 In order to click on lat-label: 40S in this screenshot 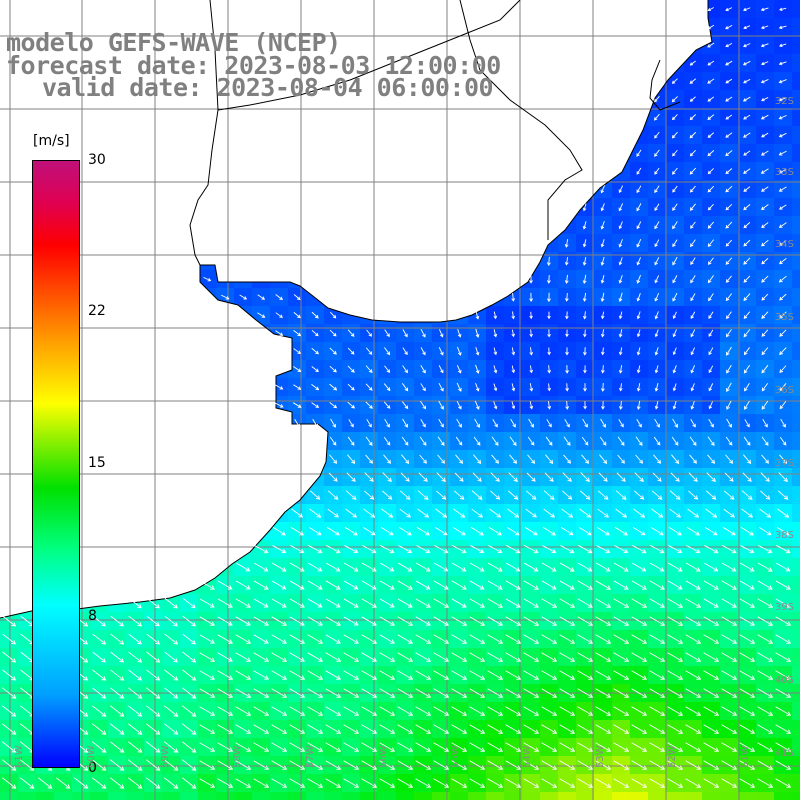, I will do `click(784, 680)`.